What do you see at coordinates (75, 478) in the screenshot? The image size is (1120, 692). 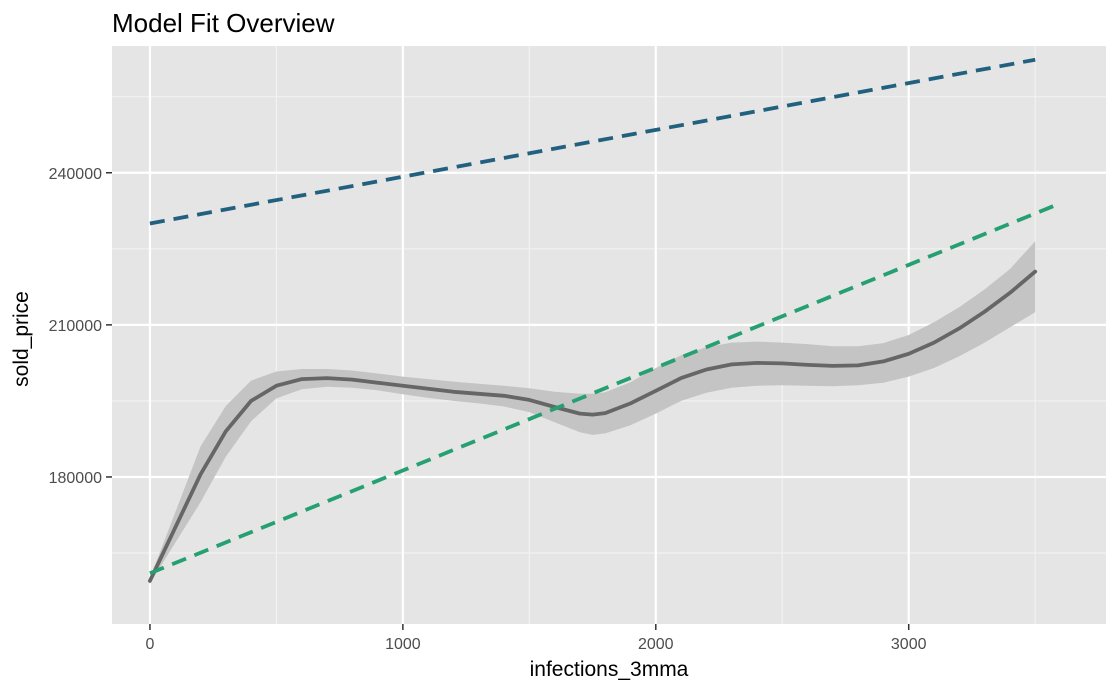 I see `y-tick-label: 180000` at bounding box center [75, 478].